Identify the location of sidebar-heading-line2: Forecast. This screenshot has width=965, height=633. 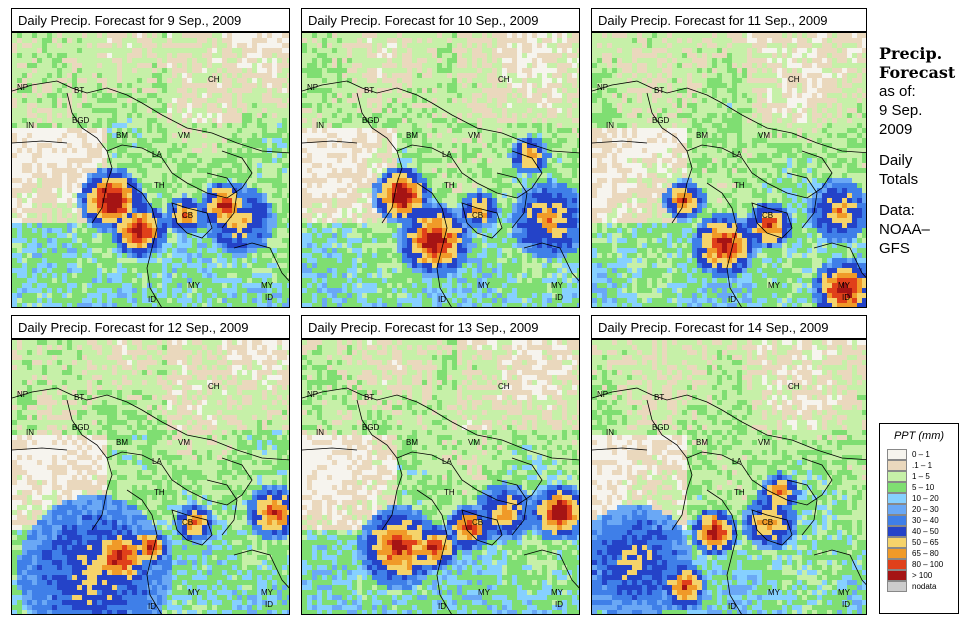
(917, 72).